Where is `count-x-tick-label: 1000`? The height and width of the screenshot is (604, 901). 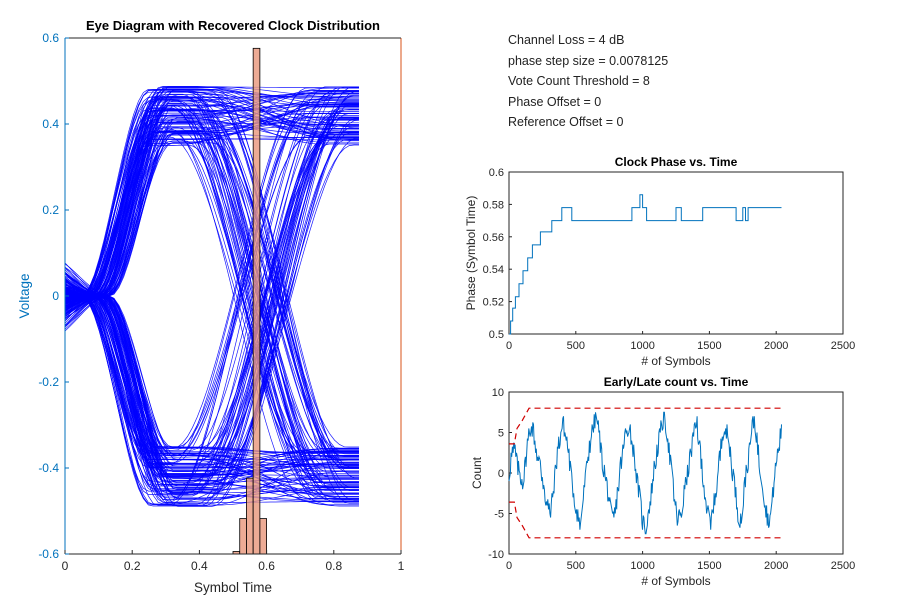
count-x-tick-label: 1000 is located at coordinates (642, 566).